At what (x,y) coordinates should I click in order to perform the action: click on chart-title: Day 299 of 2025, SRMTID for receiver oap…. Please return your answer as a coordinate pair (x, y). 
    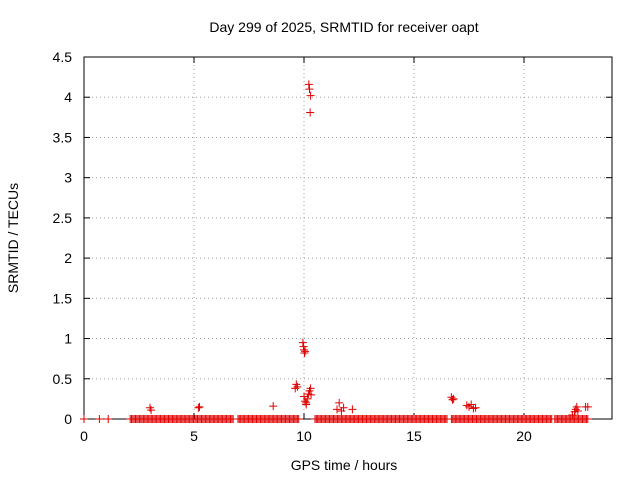
    Looking at the image, I should click on (343, 27).